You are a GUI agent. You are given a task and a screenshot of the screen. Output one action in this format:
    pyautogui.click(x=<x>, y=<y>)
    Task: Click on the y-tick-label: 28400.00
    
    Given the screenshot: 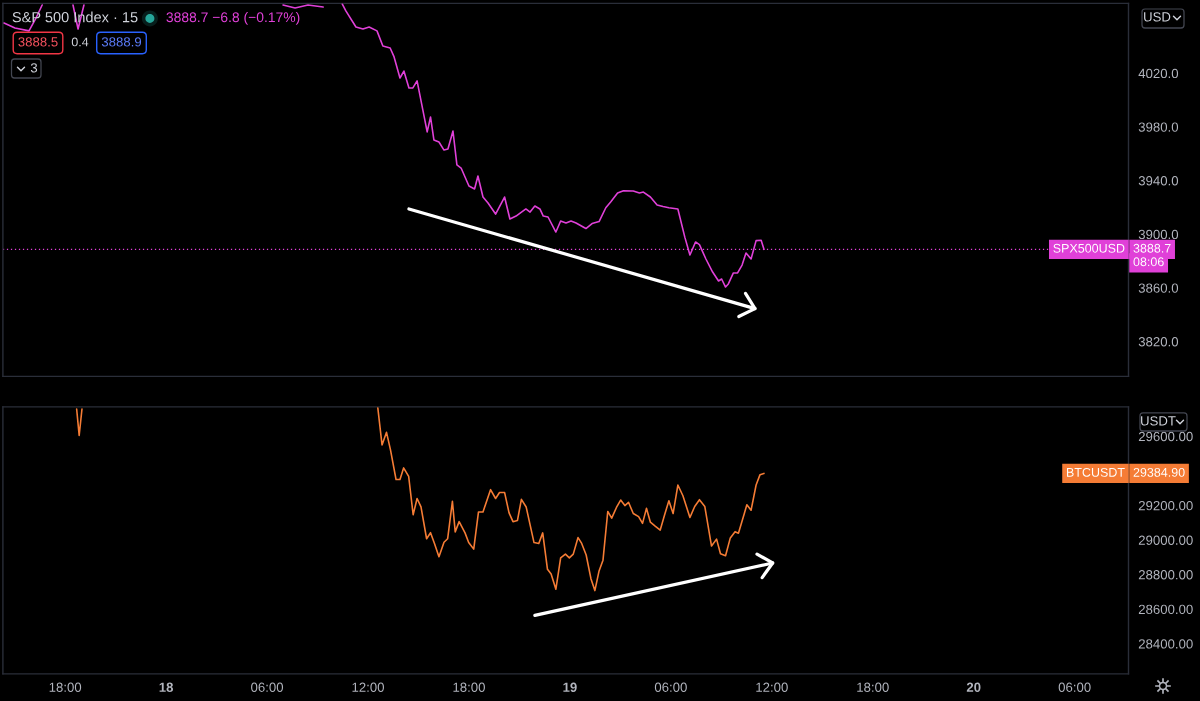 What is the action you would take?
    pyautogui.click(x=1165, y=644)
    